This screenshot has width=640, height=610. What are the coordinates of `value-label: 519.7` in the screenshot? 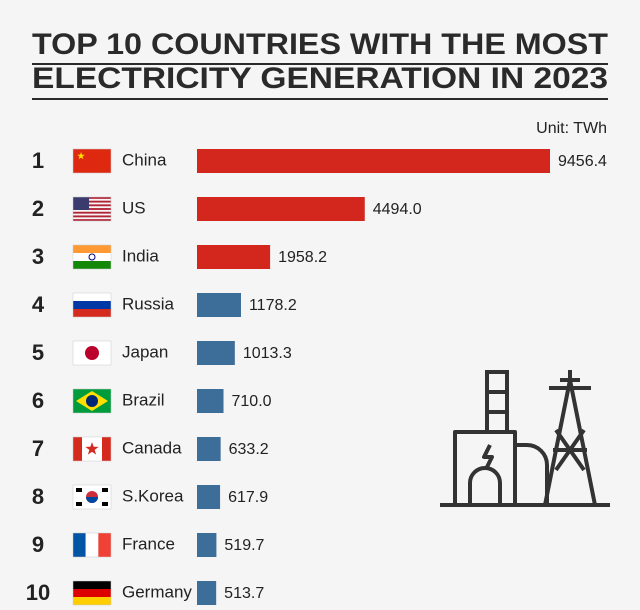 It's located at (244, 545).